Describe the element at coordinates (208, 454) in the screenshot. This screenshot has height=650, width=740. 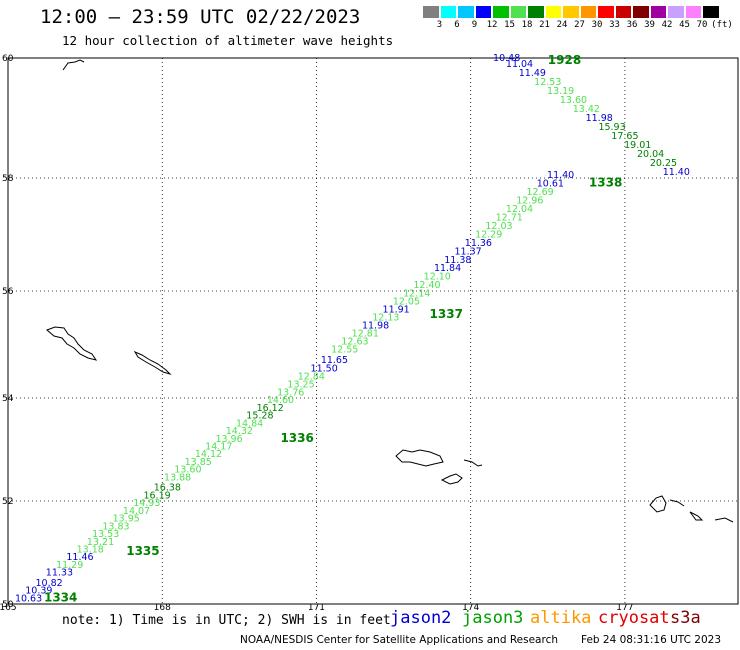
I see `swh-value: 14.12` at that location.